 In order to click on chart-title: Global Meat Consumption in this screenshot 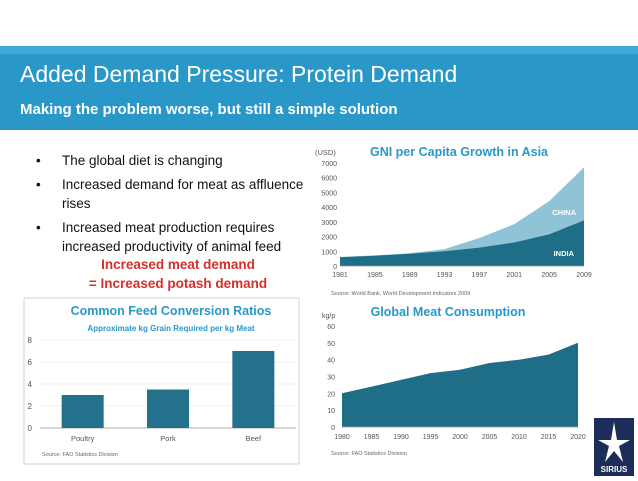, I will do `click(448, 312)`.